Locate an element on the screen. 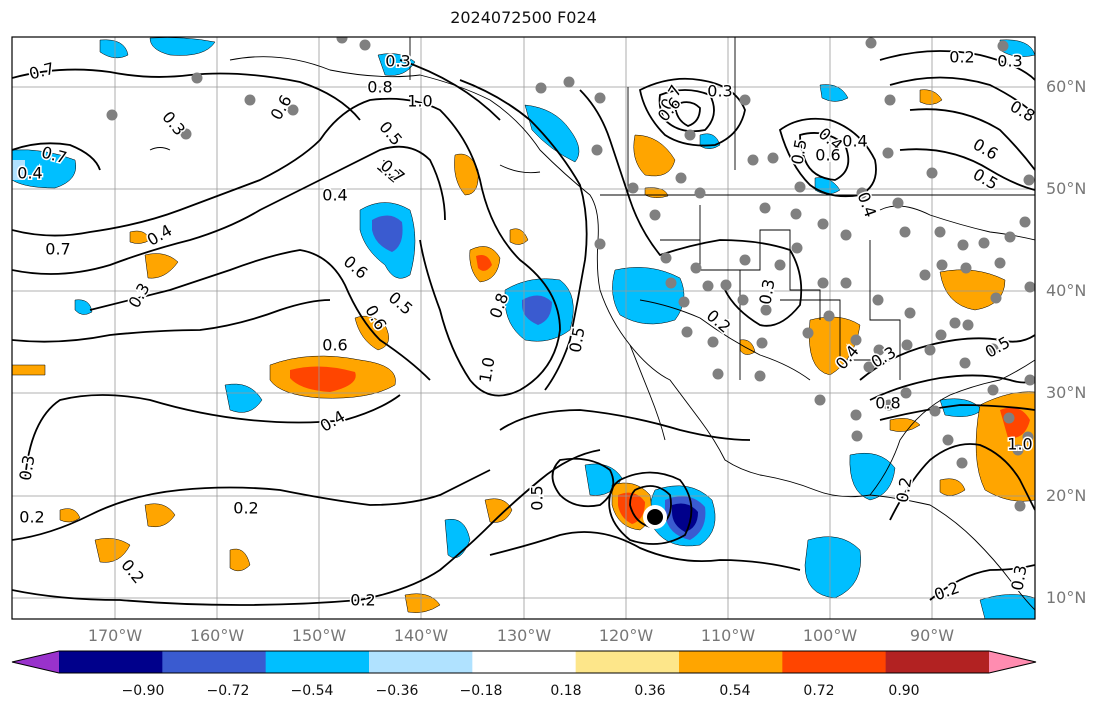  lat-label-60n: 60°N is located at coordinates (1066, 86).